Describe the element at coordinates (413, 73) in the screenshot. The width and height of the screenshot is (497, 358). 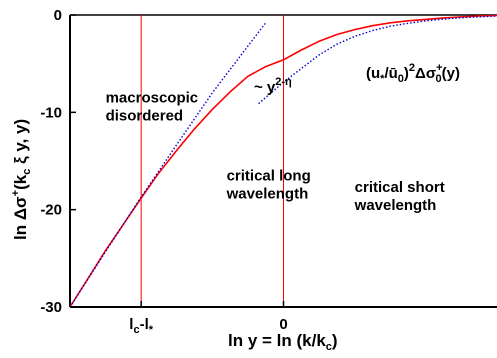
I see `short-wavelength-annotation: (u*/ū0)2Δσ+ 0(y)` at that location.